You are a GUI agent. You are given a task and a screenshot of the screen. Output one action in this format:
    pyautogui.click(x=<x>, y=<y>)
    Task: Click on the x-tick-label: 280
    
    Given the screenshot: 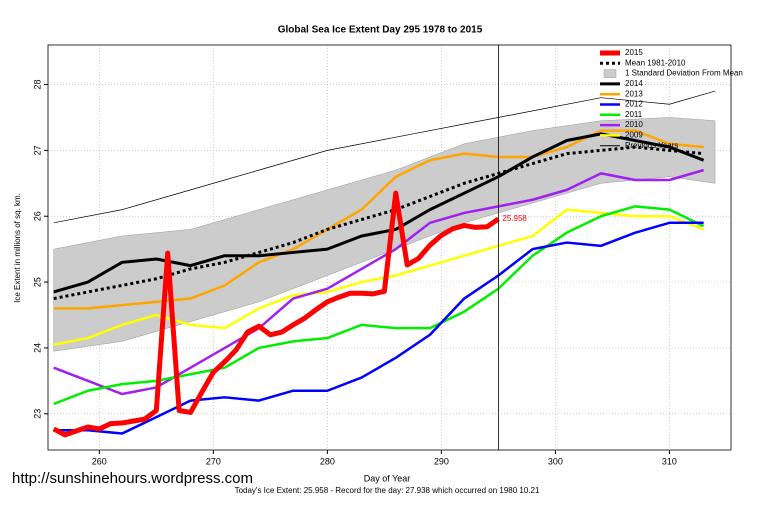 What is the action you would take?
    pyautogui.click(x=327, y=461)
    